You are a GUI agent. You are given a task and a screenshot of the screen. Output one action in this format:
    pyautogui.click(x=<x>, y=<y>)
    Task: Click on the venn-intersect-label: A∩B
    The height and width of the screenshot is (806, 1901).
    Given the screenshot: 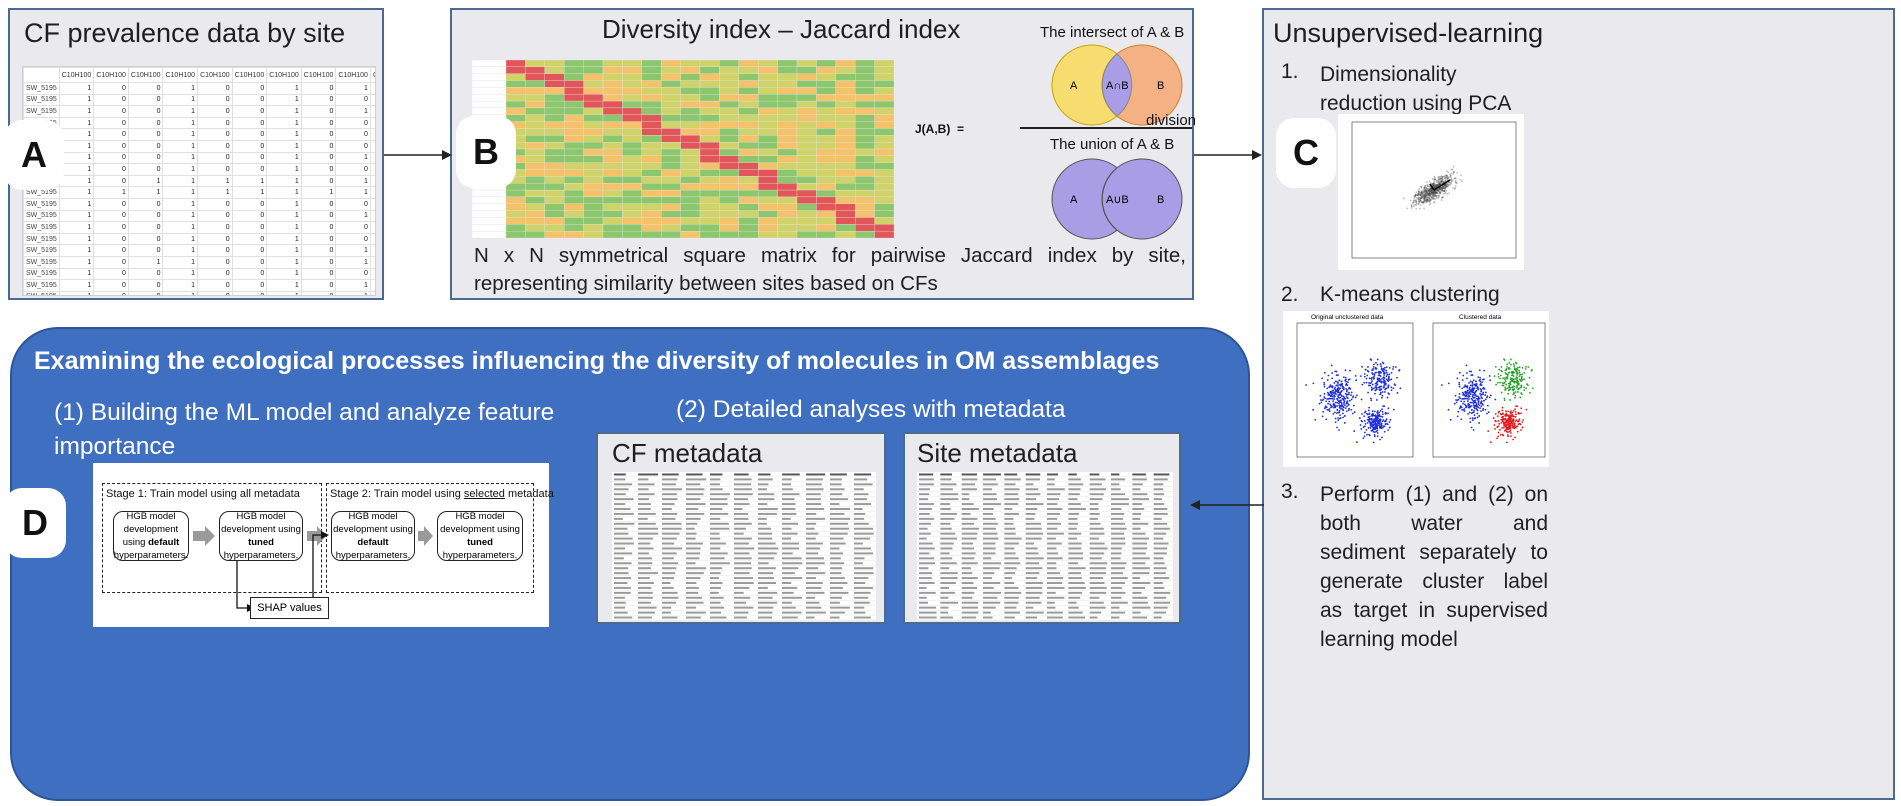 What is the action you would take?
    pyautogui.click(x=1117, y=86)
    